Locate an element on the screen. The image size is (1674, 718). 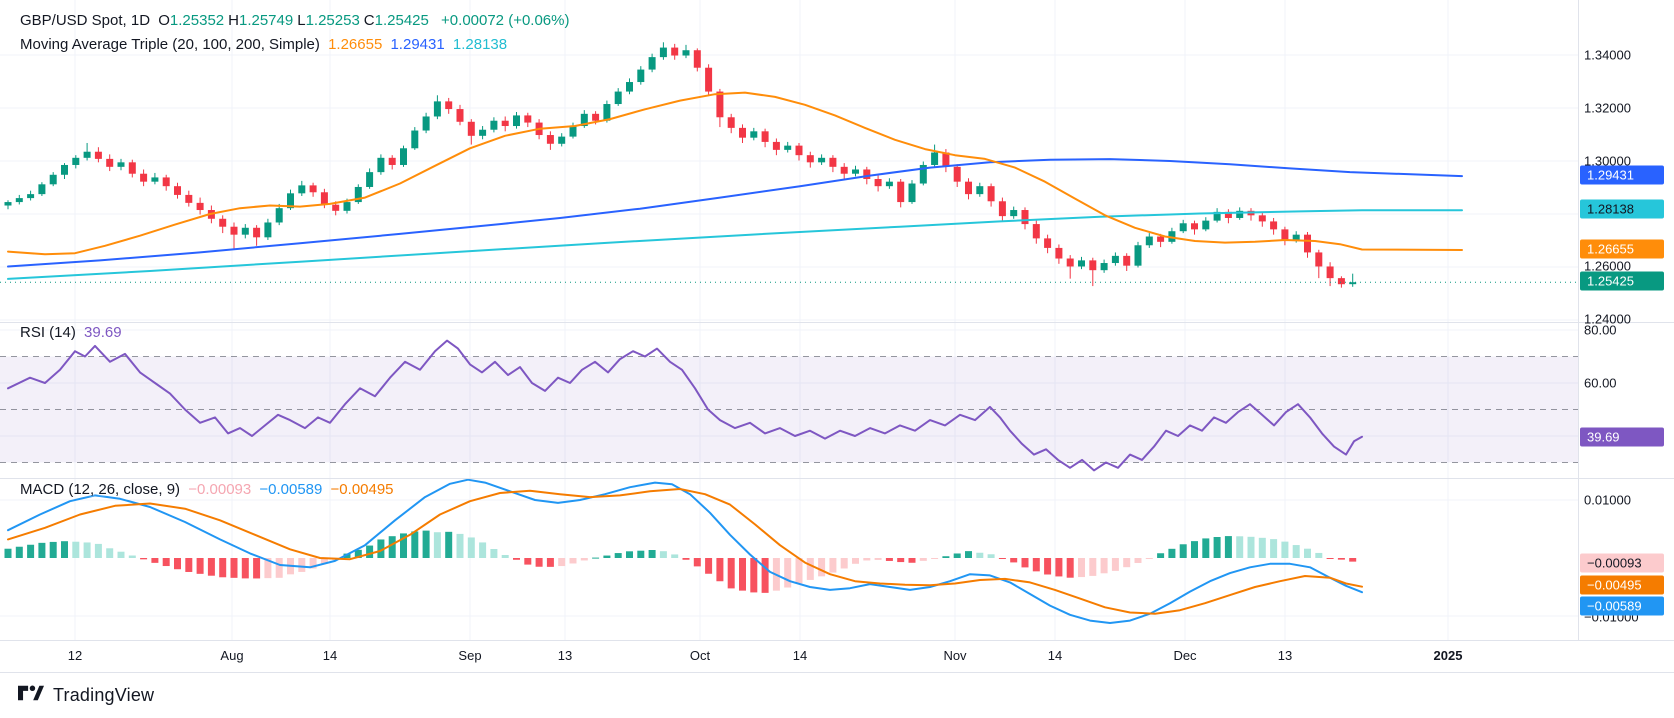
macd-signal-value: −0.00495 is located at coordinates (362, 489).